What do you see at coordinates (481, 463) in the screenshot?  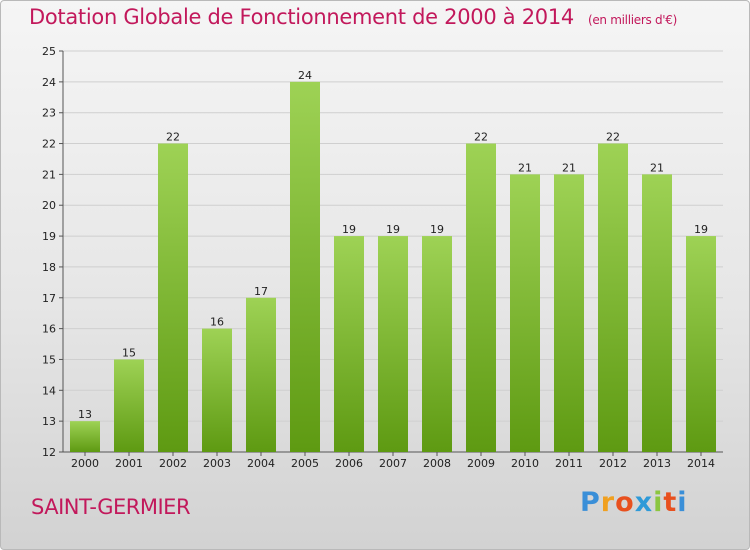 I see `x-tick-label: 2009` at bounding box center [481, 463].